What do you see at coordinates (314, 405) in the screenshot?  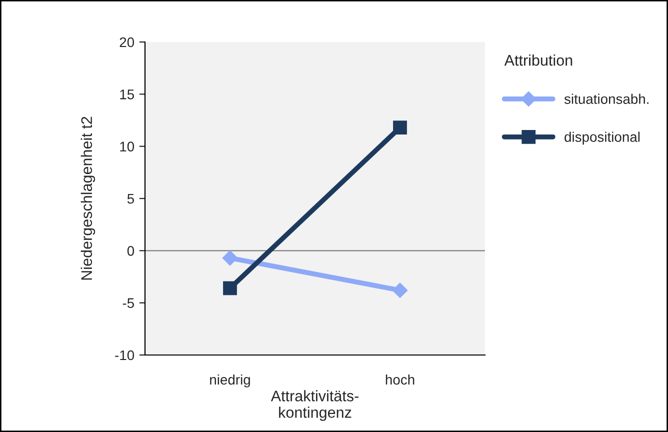 I see `x-axis-title: Attraktivitäts- kontingenz` at bounding box center [314, 405].